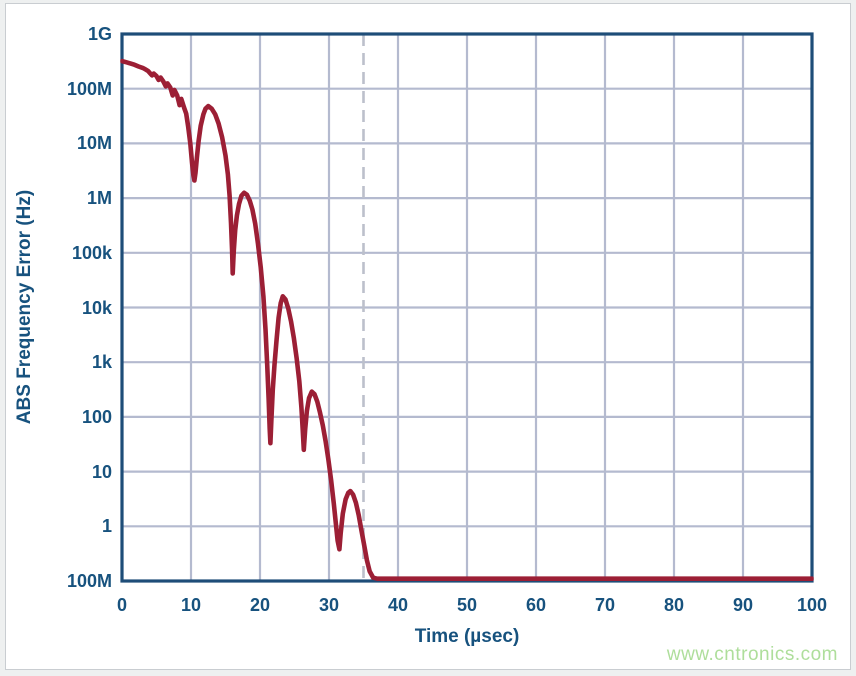  I want to click on x-tick-label: 50, so click(467, 605).